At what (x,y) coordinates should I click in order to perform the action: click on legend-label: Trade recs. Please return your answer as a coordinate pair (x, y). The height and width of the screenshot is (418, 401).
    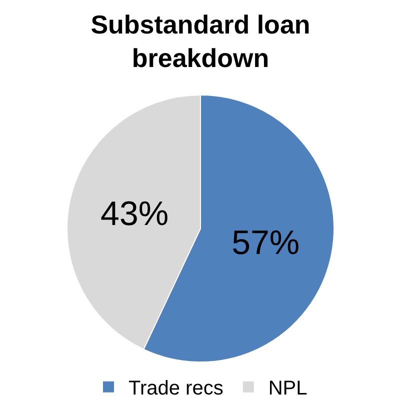
    Looking at the image, I should click on (176, 389).